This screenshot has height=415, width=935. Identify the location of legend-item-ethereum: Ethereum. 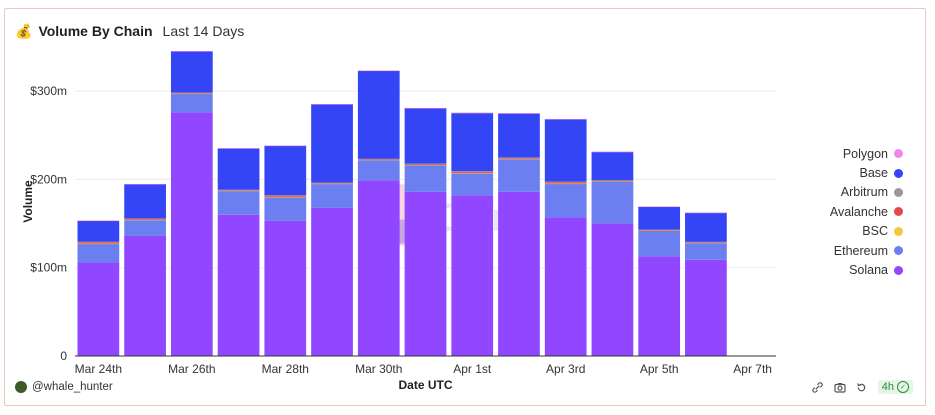
(866, 250).